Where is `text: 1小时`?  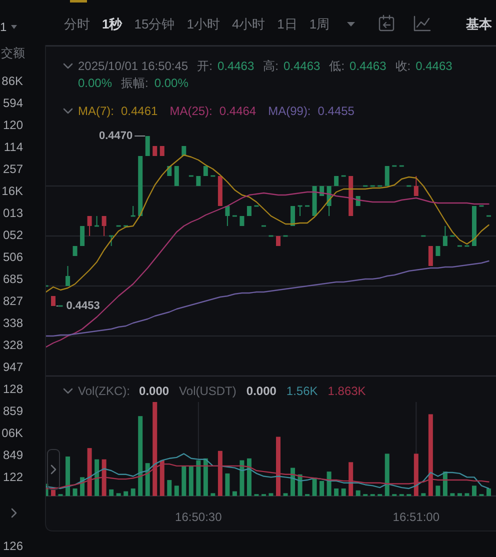
text: 1小时 is located at coordinates (203, 24).